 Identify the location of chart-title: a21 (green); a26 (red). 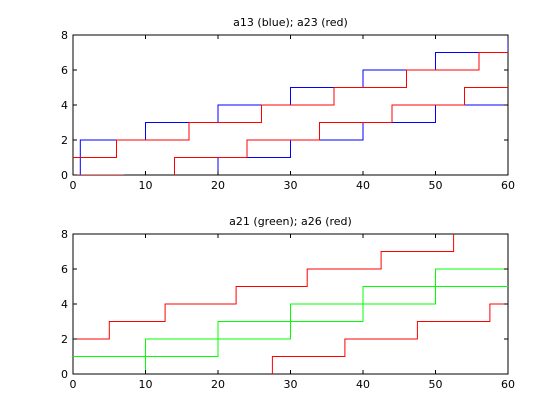
(290, 221).